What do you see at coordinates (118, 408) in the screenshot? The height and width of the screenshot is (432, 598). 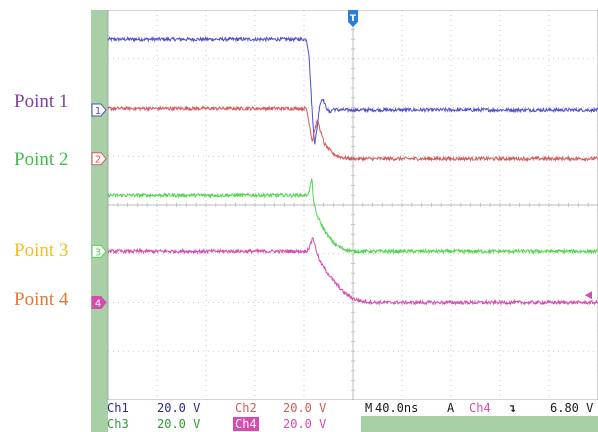 I see `ch1-name: Ch1` at bounding box center [118, 408].